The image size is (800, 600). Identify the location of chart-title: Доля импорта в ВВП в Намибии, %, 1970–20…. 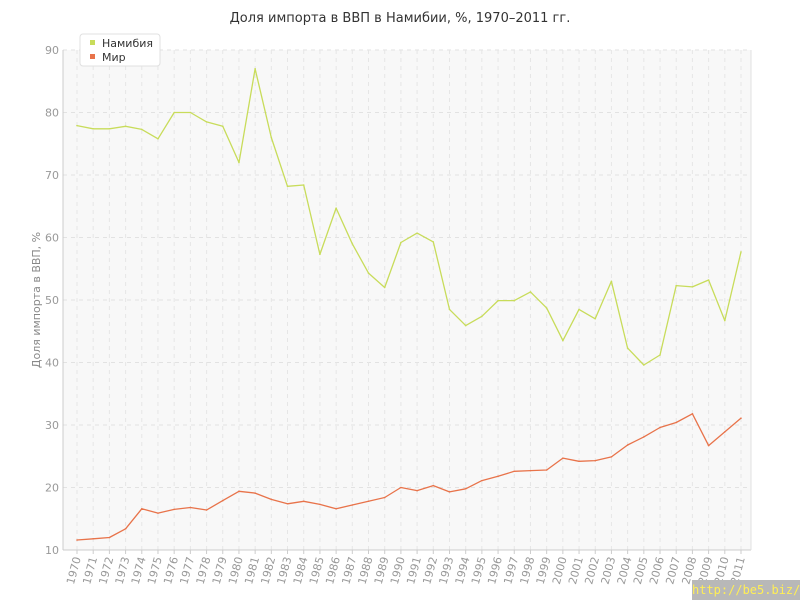
(400, 18).